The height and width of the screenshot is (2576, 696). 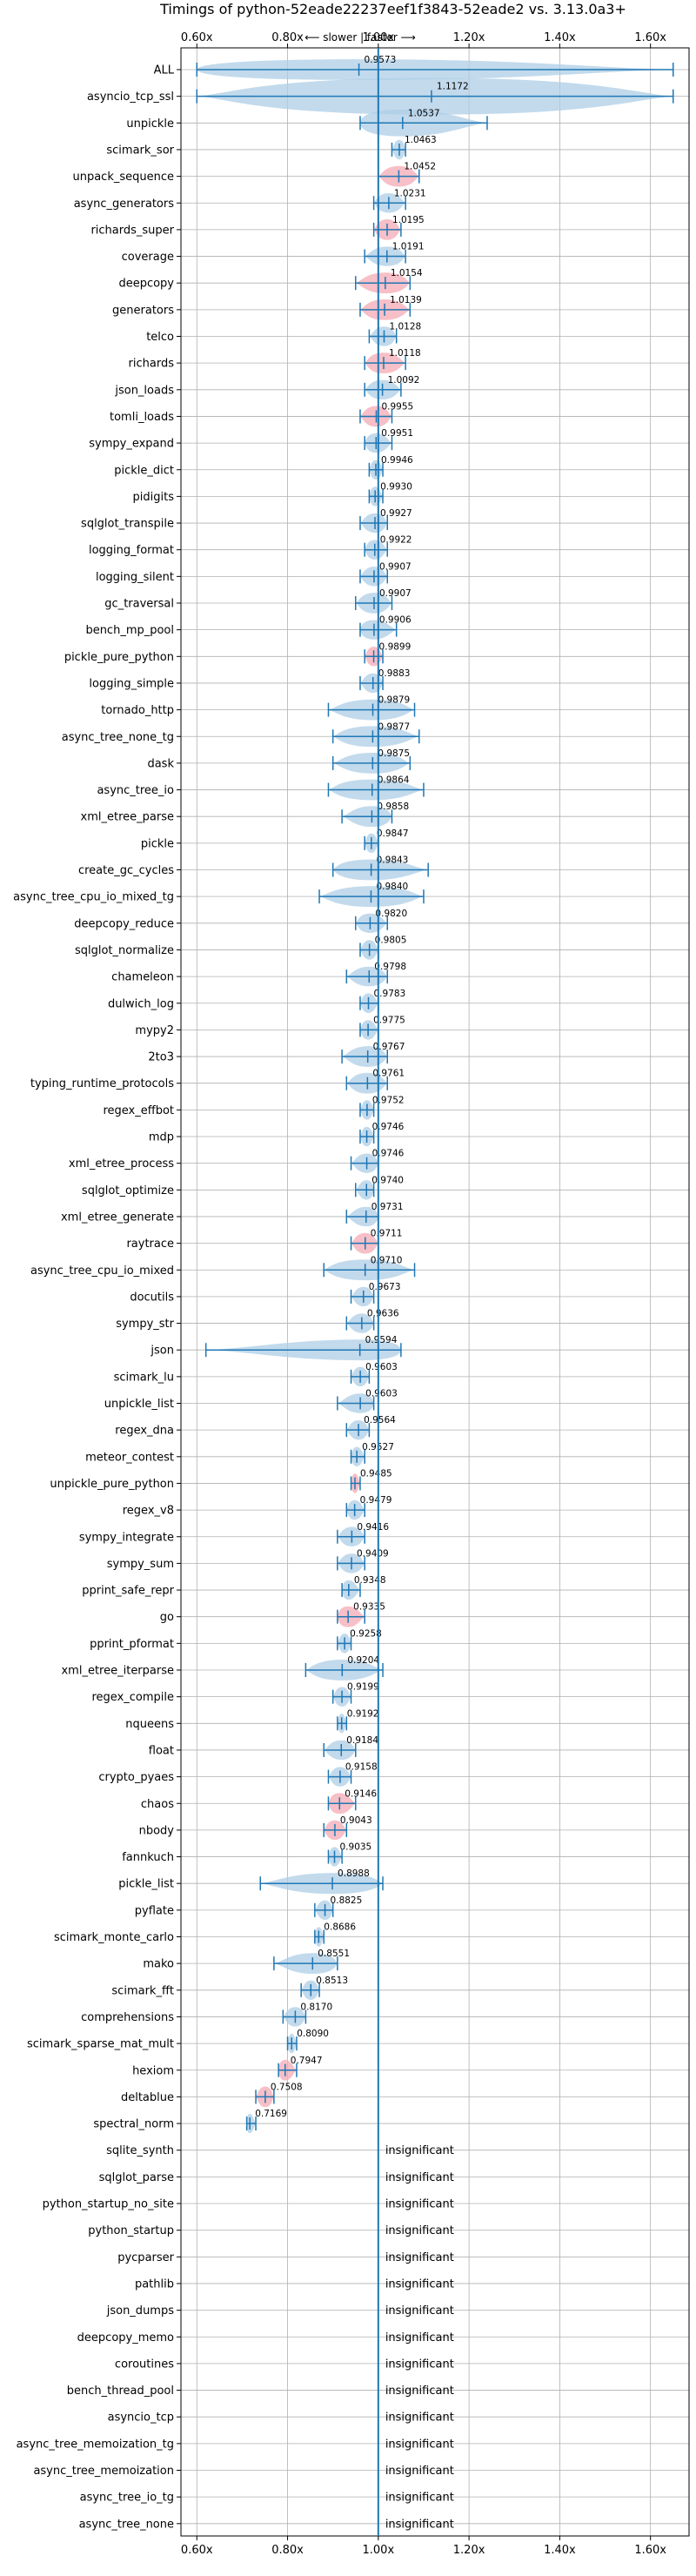 I want to click on median-value-label: 0.9883, so click(x=394, y=673).